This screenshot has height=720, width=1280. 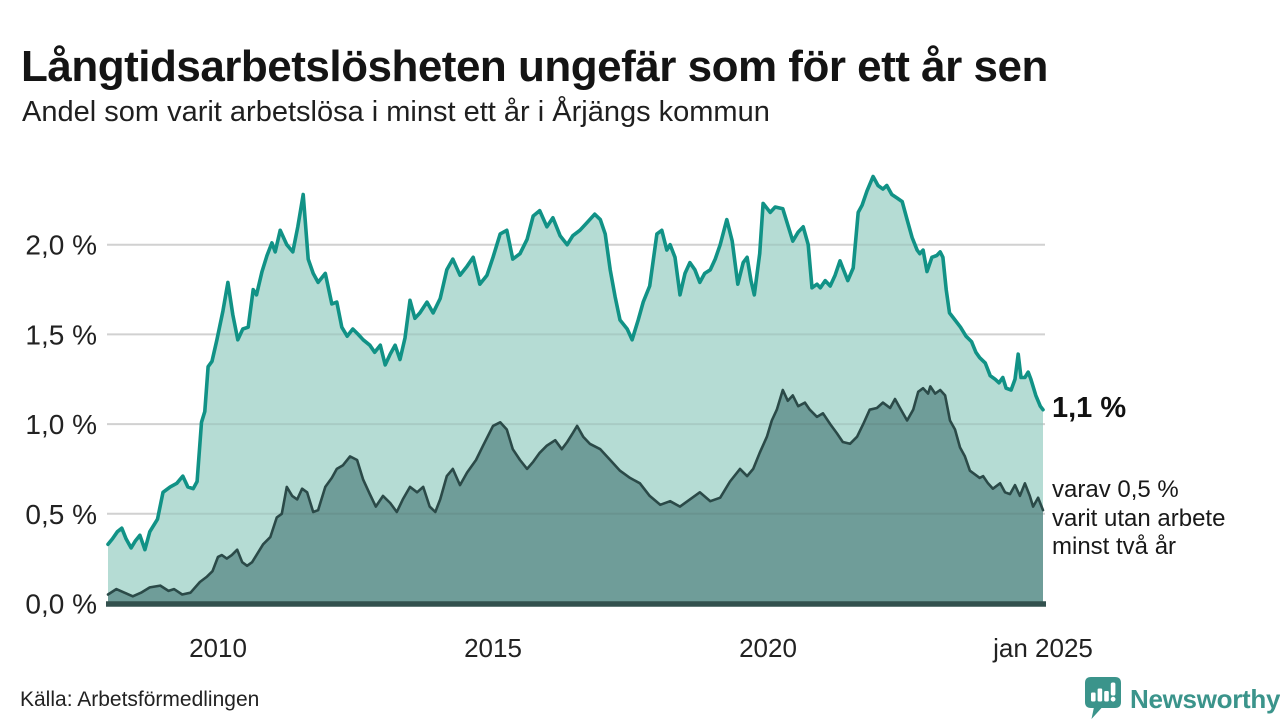 What do you see at coordinates (493, 648) in the screenshot?
I see `x-tick-label: 2015` at bounding box center [493, 648].